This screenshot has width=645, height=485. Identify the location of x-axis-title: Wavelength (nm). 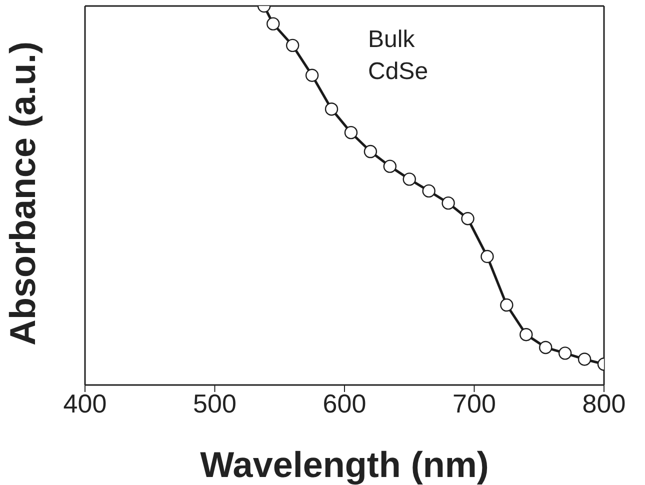
(344, 464).